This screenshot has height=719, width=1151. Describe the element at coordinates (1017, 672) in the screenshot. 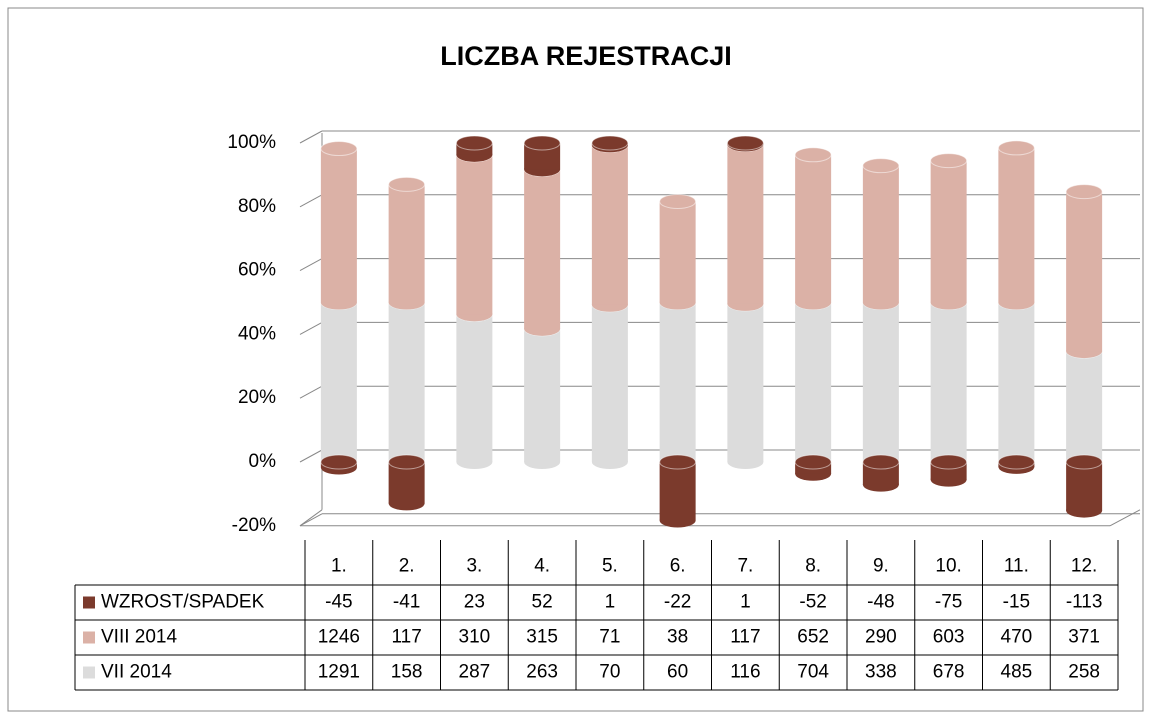

I see `table-cell: 485` at that location.